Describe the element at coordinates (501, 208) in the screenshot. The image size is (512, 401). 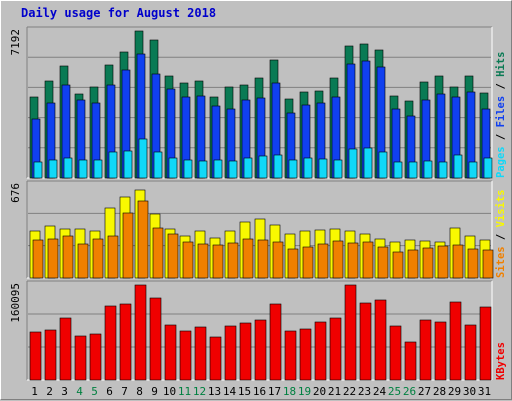
I see `legend-entry-visits: Visits` at that location.